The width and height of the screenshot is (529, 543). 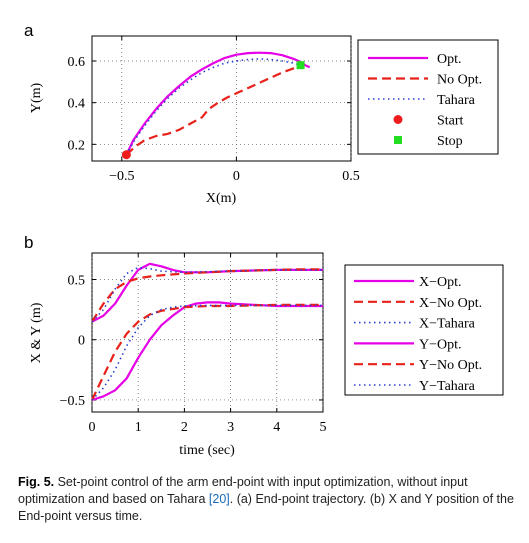 What do you see at coordinates (230, 427) in the screenshot?
I see `x-tick-label: 3` at bounding box center [230, 427].